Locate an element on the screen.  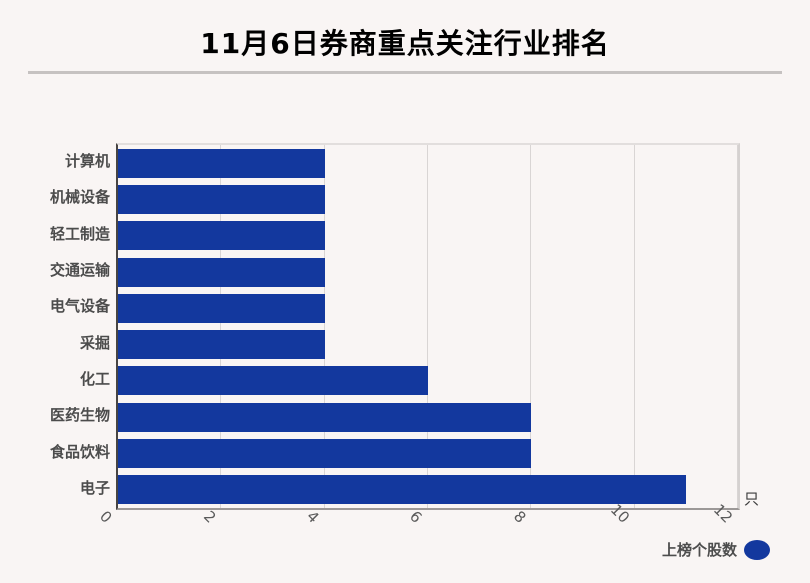
x-tick-label: 2 is located at coordinates (209, 517).